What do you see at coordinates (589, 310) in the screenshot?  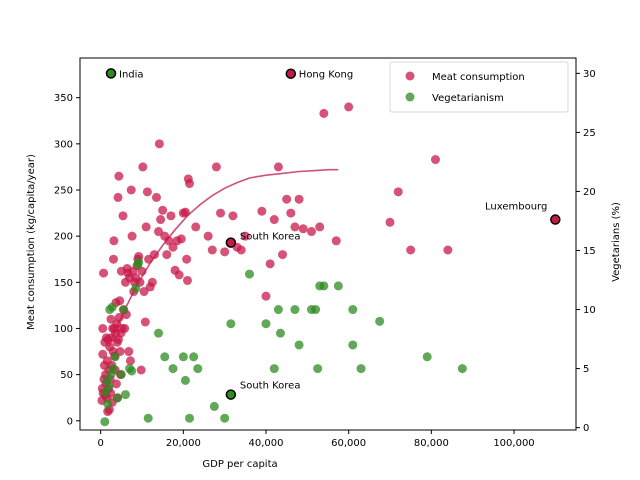 I see `y2-tick-label: 10` at bounding box center [589, 310].